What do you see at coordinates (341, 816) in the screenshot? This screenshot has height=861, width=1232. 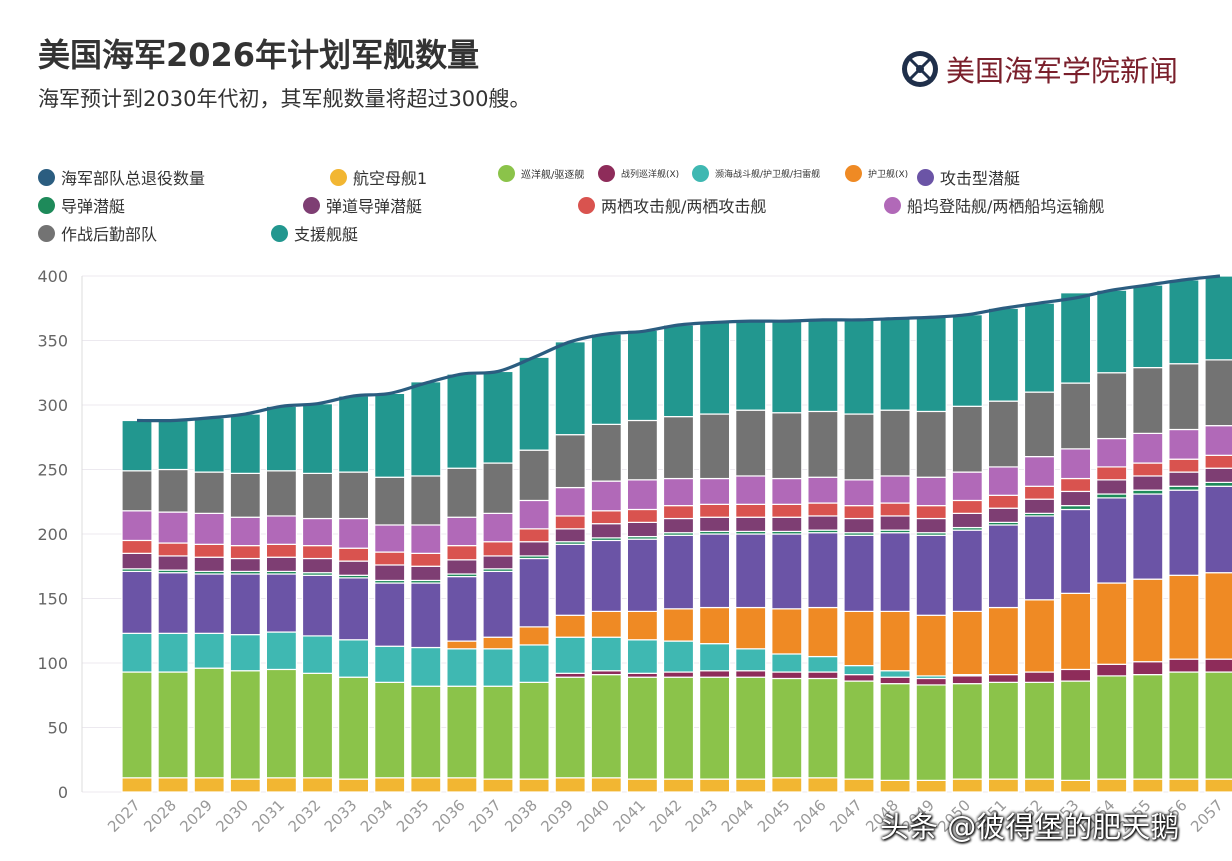 I see `x-tick-label: 2033` at bounding box center [341, 816].